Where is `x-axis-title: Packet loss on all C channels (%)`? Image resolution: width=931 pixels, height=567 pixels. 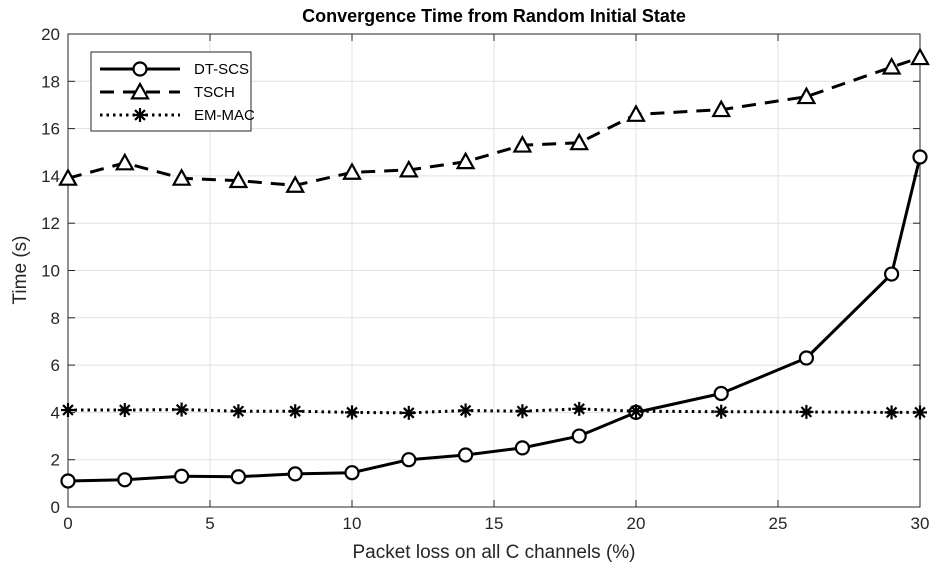 x-axis-title: Packet loss on all C channels (%) is located at coordinates (493, 552).